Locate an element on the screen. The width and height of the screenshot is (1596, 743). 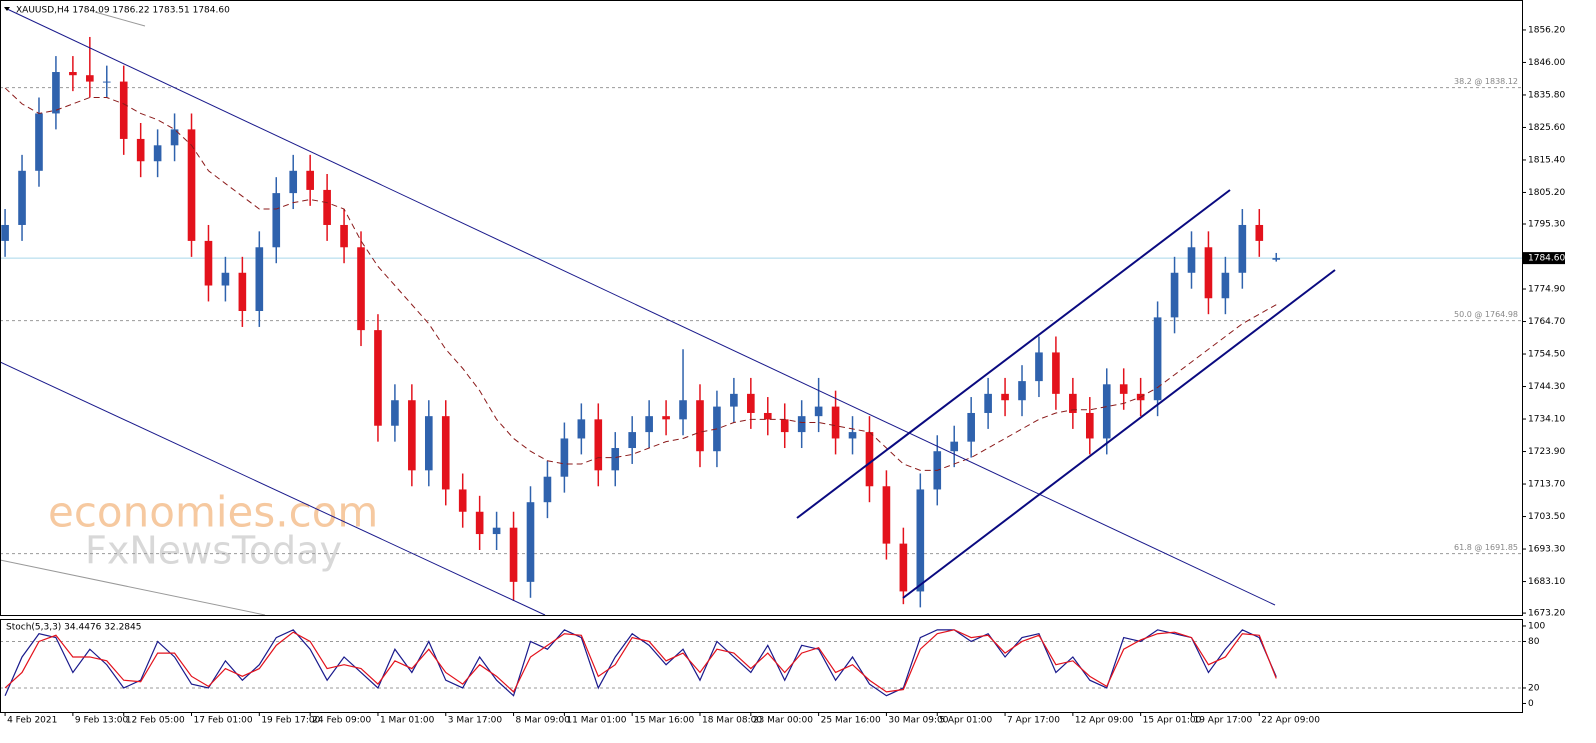
y-tick-label: 1815.40 is located at coordinates (1546, 160).